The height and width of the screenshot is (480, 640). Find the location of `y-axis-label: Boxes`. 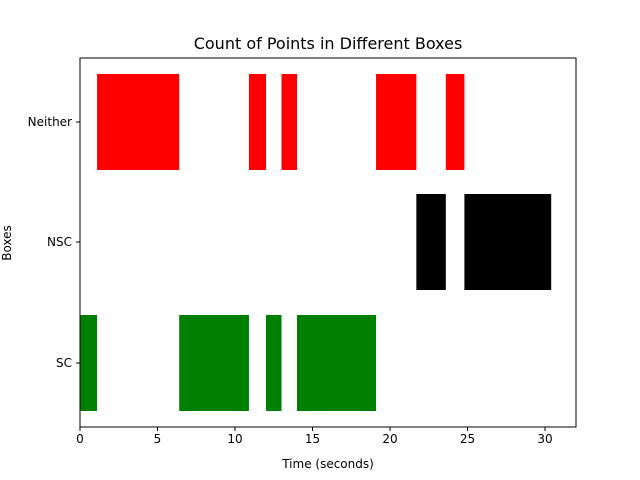

y-axis-label: Boxes is located at coordinates (7, 243).